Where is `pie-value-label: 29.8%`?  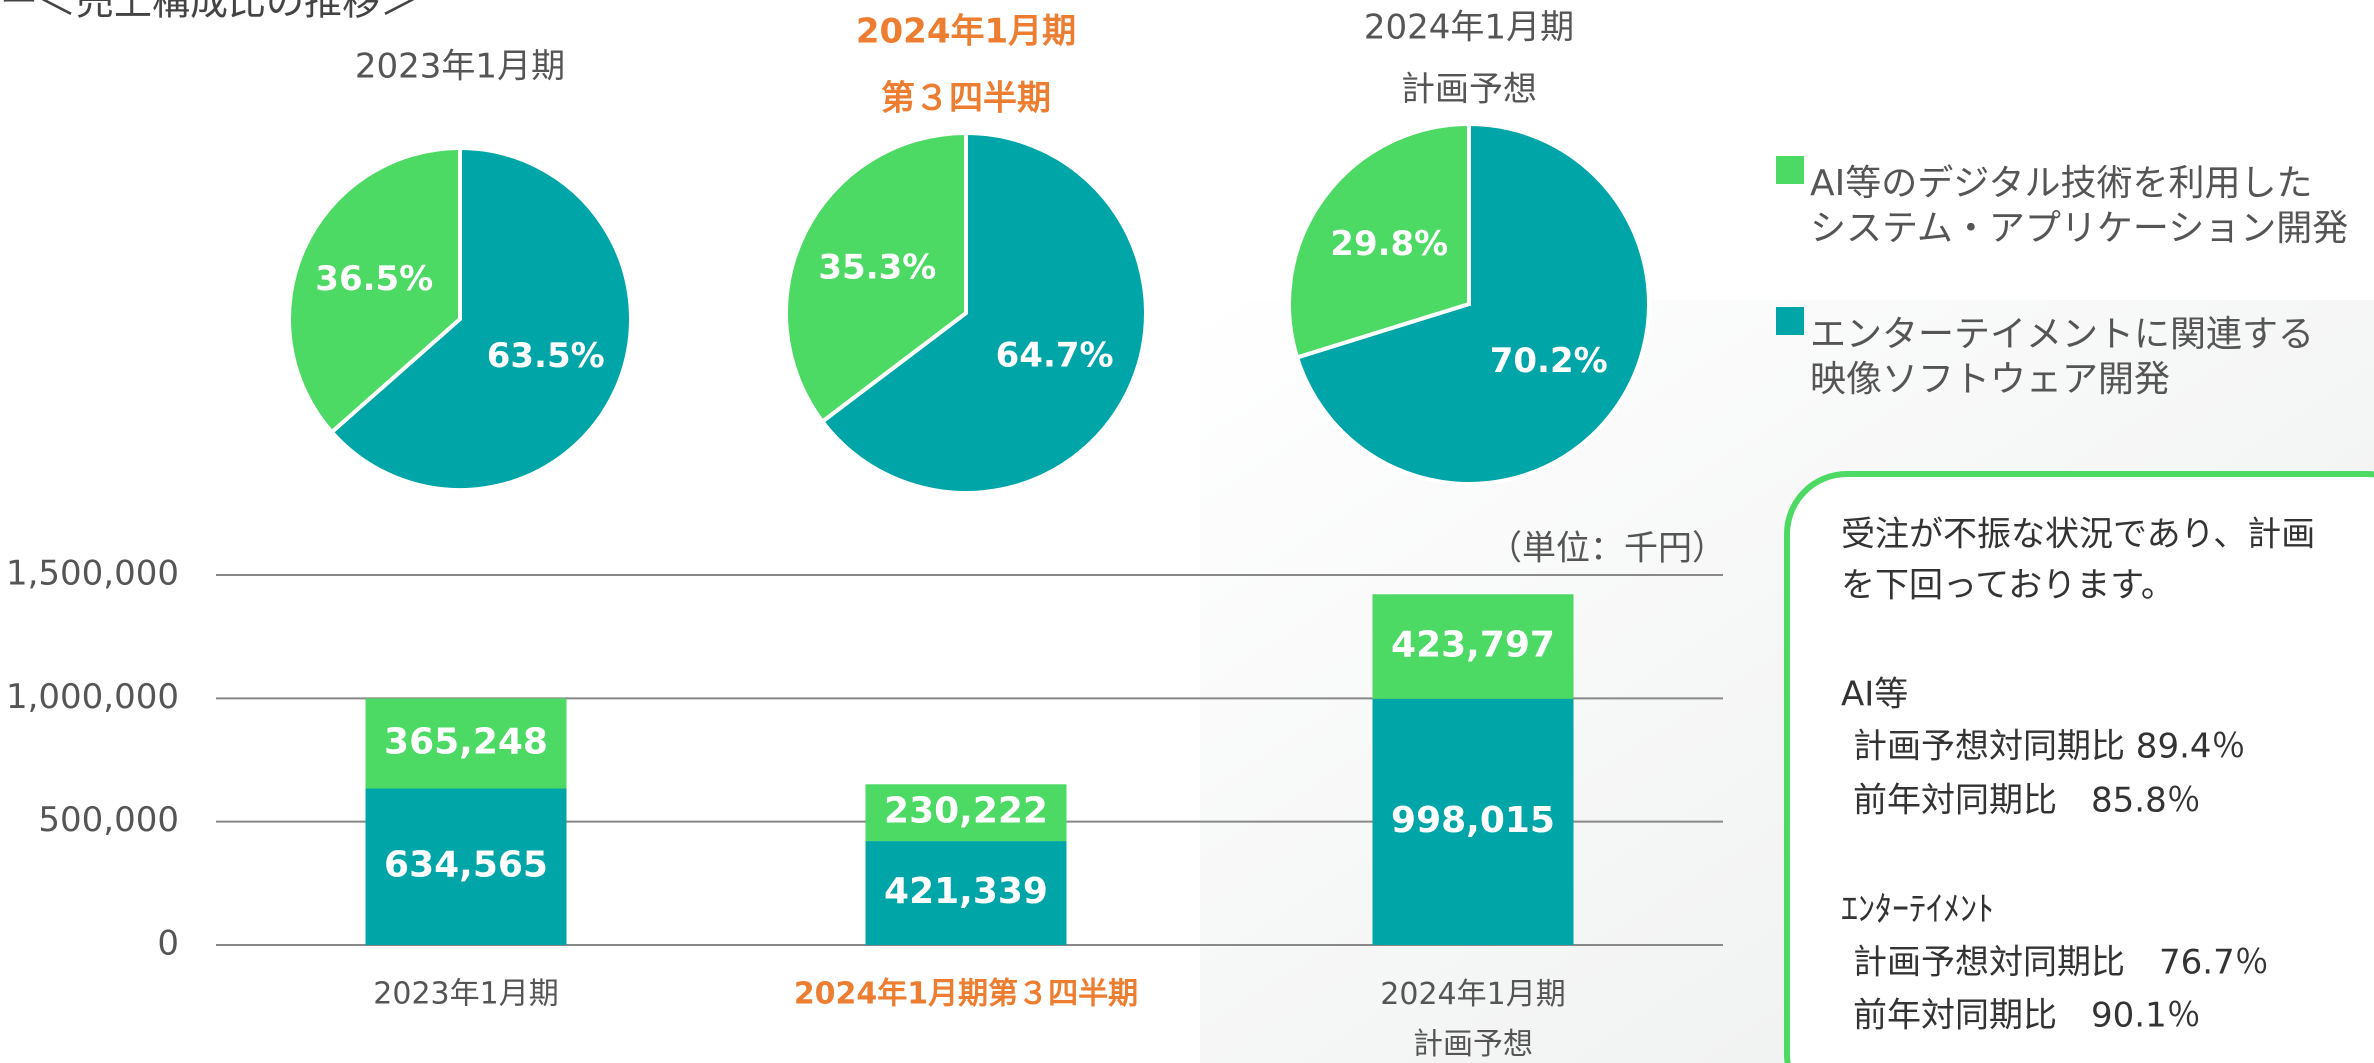 pie-value-label: 29.8% is located at coordinates (1389, 244).